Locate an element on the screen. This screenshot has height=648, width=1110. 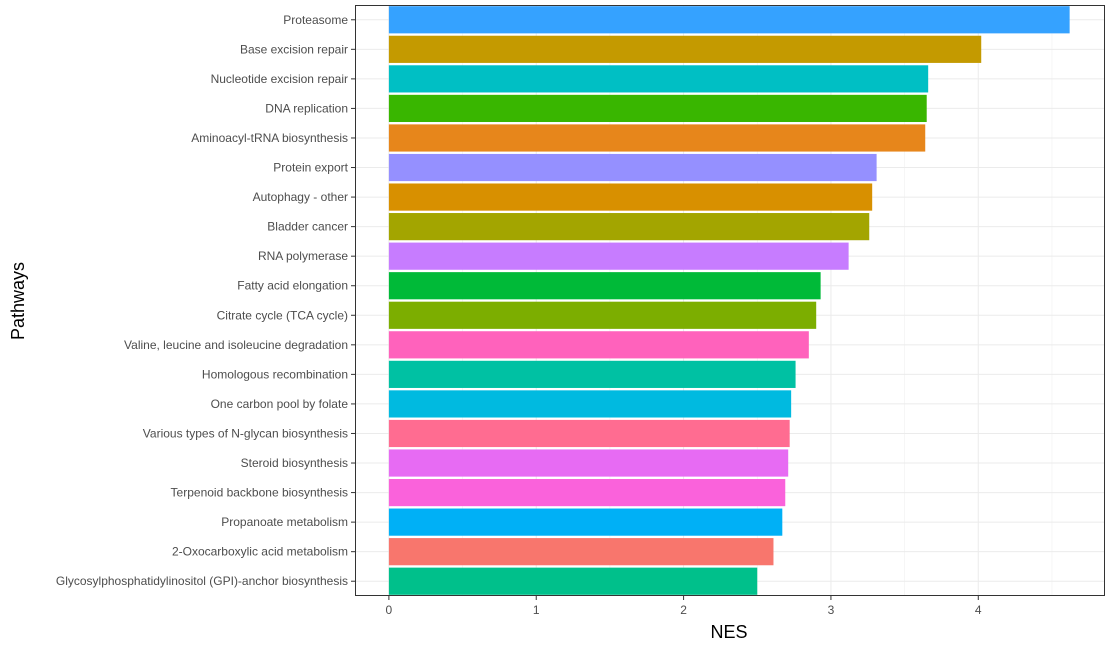
x-tick-label: 2 is located at coordinates (683, 610).